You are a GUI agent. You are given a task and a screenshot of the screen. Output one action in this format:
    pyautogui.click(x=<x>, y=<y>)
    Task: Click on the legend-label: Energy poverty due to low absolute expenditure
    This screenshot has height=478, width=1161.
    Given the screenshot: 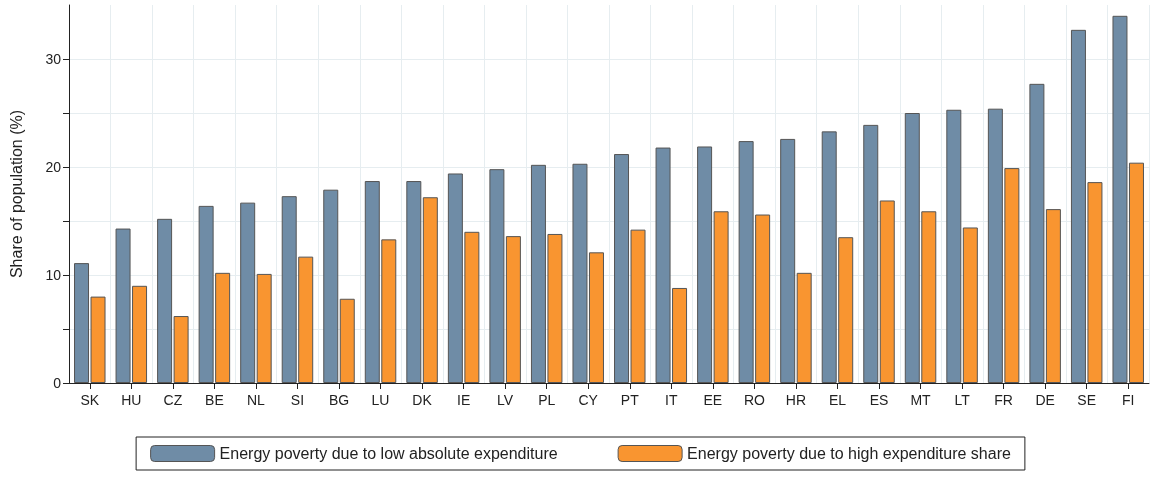 What is the action you would take?
    pyautogui.click(x=388, y=453)
    